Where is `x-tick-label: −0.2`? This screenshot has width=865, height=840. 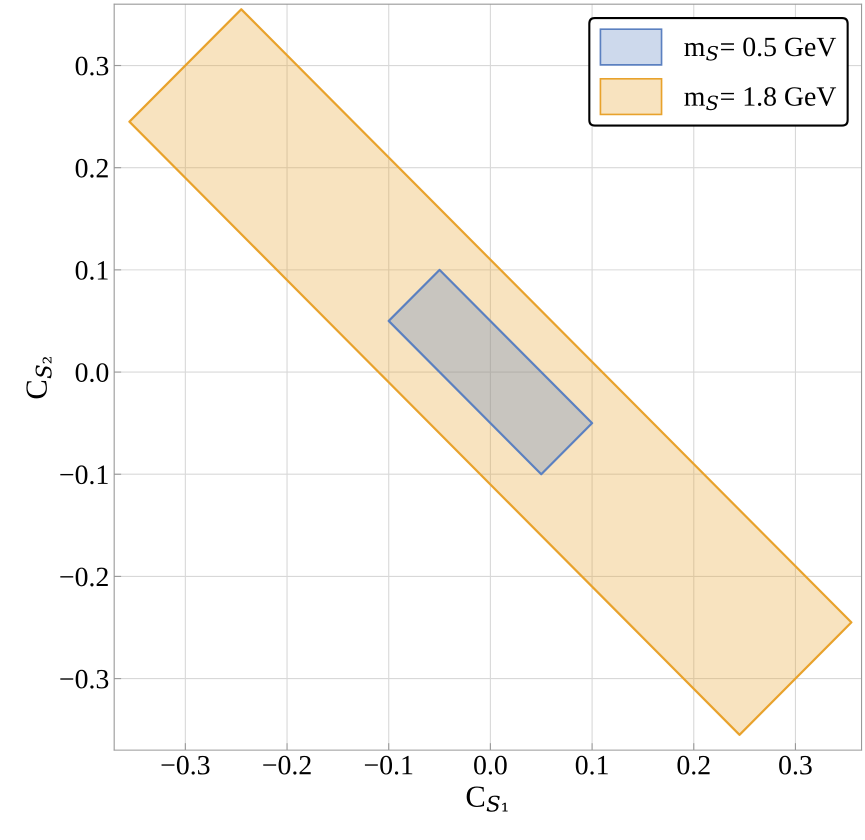
x-tick-label: −0.2 is located at coordinates (287, 765).